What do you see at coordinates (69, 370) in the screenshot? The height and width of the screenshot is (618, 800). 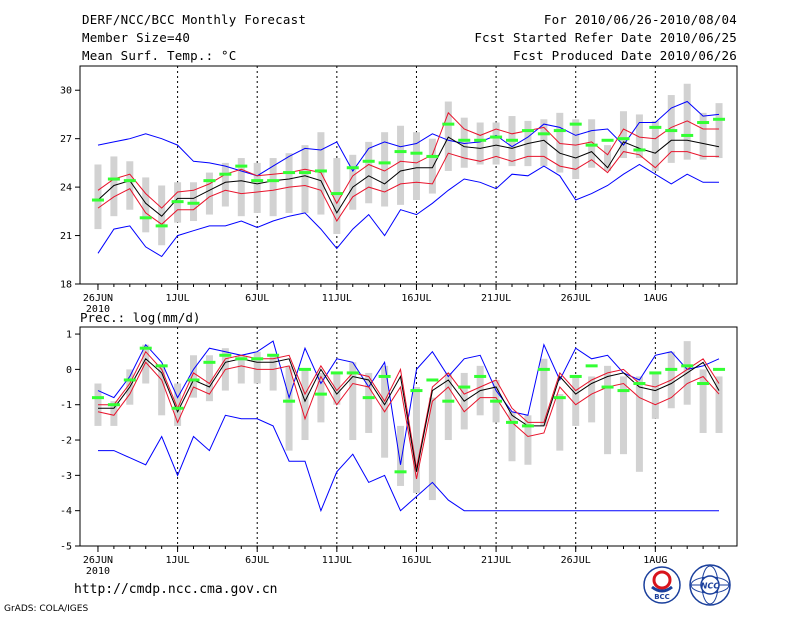 I see `y-tick-label: 0` at bounding box center [69, 370].